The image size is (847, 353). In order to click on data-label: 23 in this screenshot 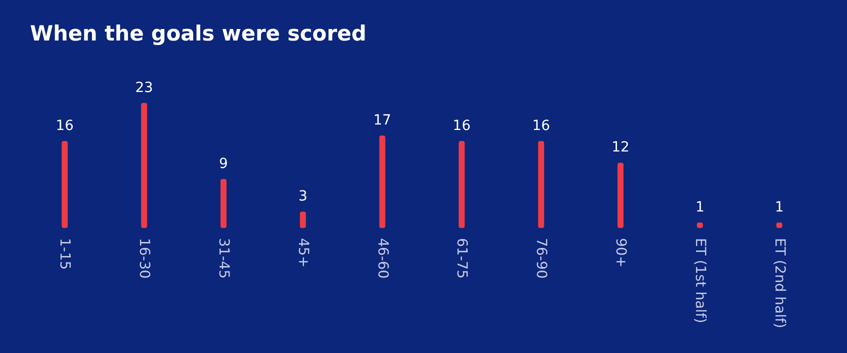, I will do `click(144, 88)`.